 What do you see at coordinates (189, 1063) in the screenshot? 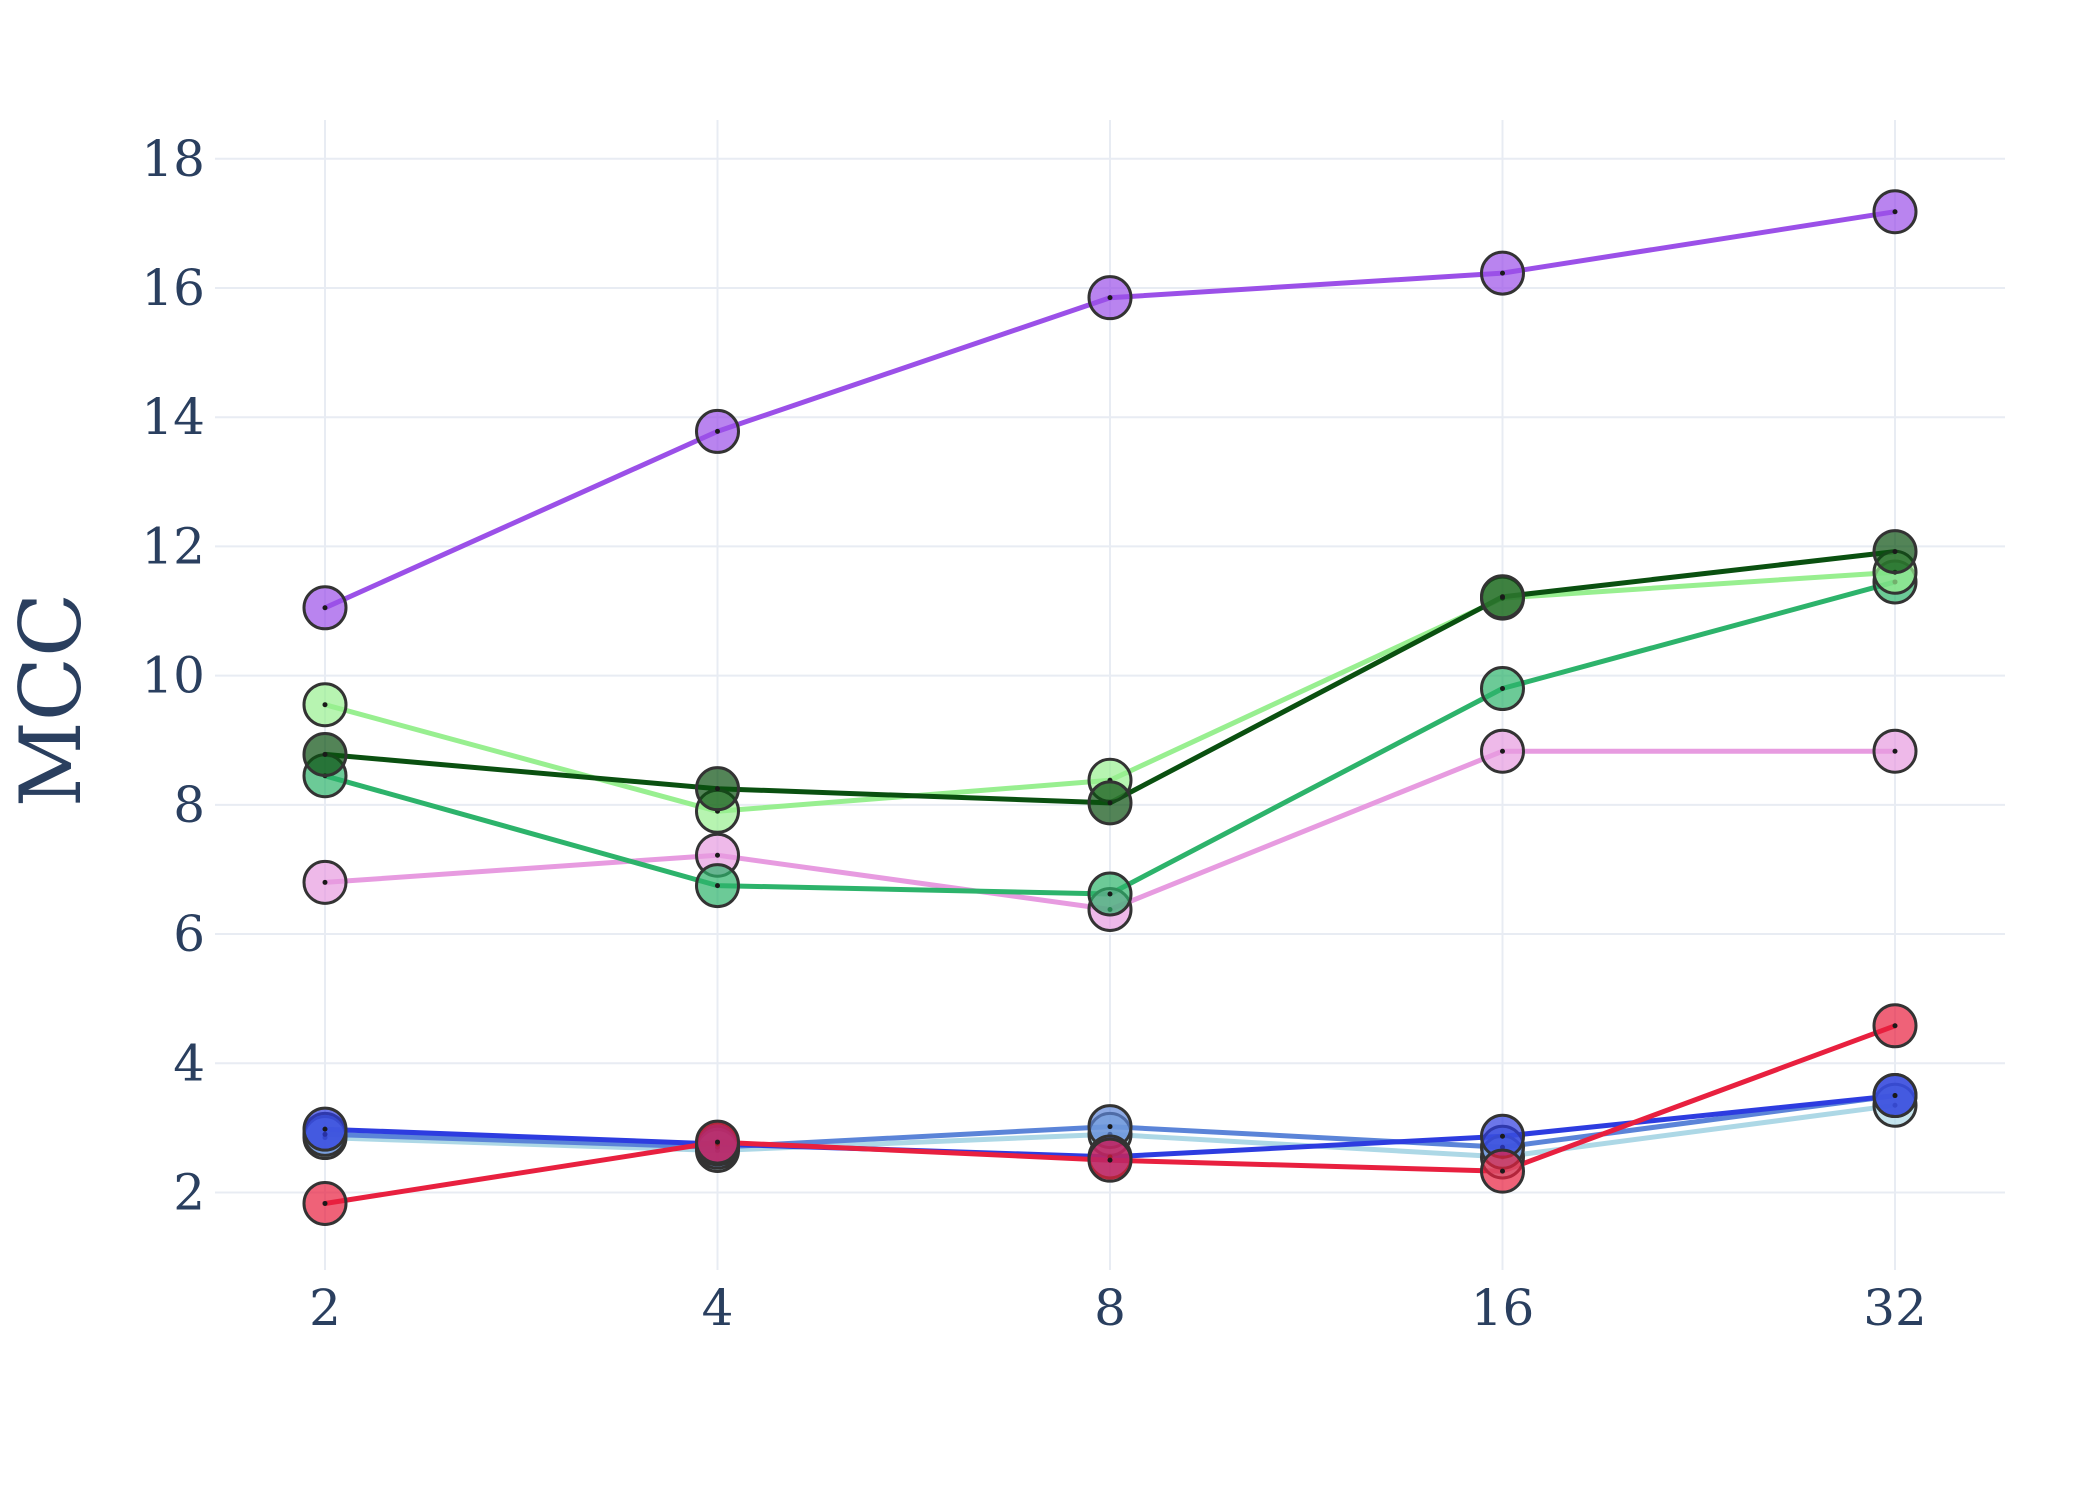
I see `y-tick-label: 4` at bounding box center [189, 1063].